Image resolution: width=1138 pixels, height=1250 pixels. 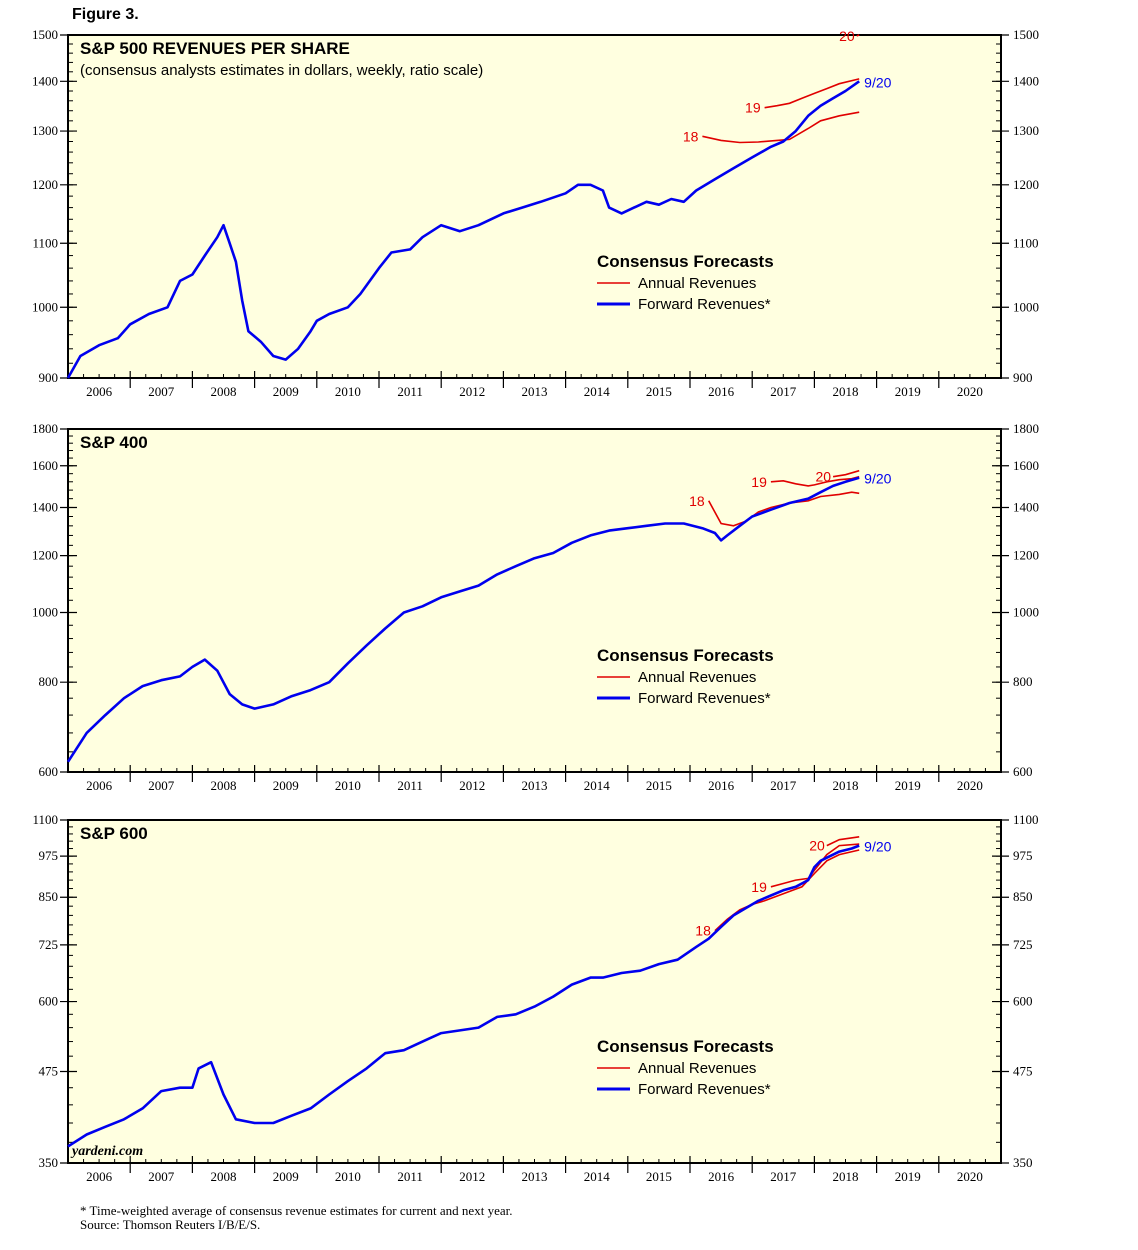 What do you see at coordinates (49, 1162) in the screenshot?
I see `y-tick-label-left: 350` at bounding box center [49, 1162].